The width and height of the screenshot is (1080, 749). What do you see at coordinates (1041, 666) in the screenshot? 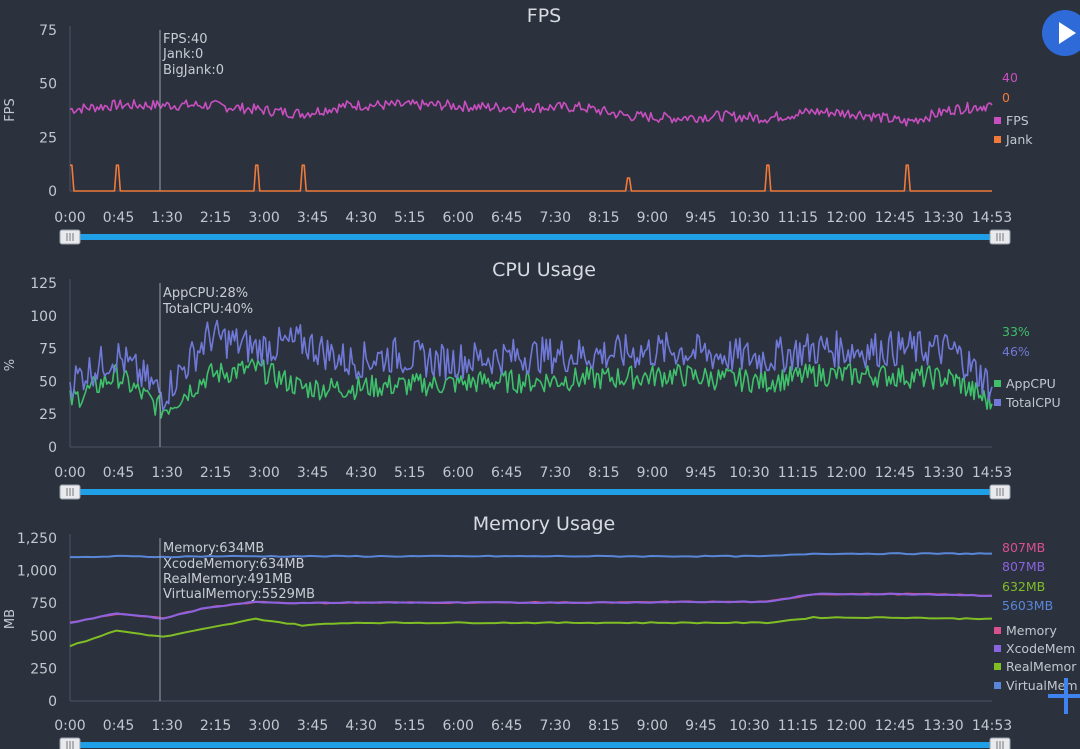
I see `memory-legend-item: RealMemor` at bounding box center [1041, 666].